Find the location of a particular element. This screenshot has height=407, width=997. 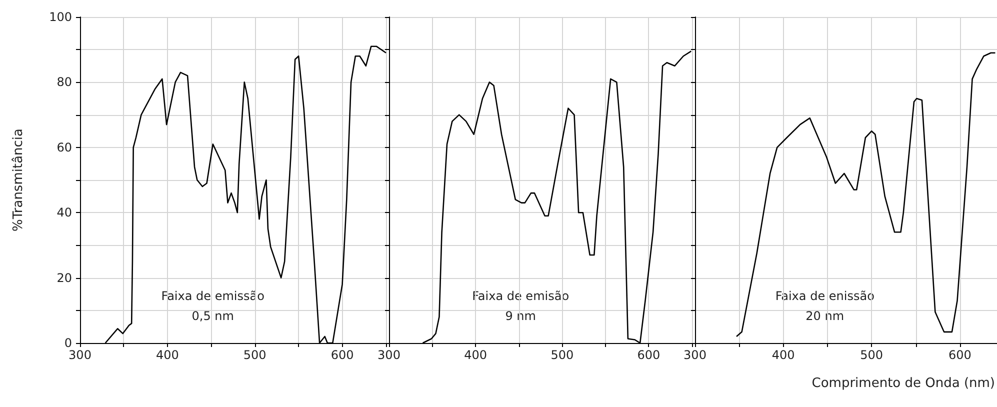

annotation: Faixa de emissão 0,5 nm is located at coordinates (212, 306).